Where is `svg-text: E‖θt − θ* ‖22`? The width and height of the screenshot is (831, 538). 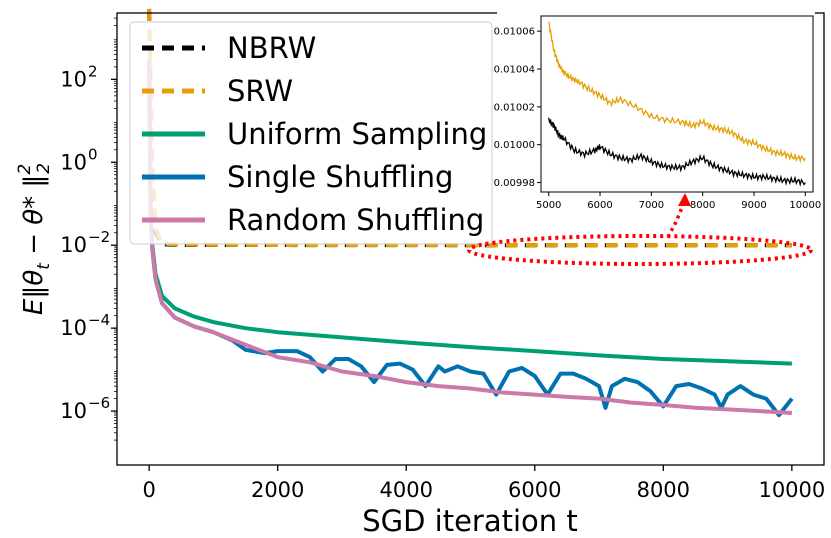
svg-text: E‖θt − θ* ‖22 is located at coordinates (34, 239).